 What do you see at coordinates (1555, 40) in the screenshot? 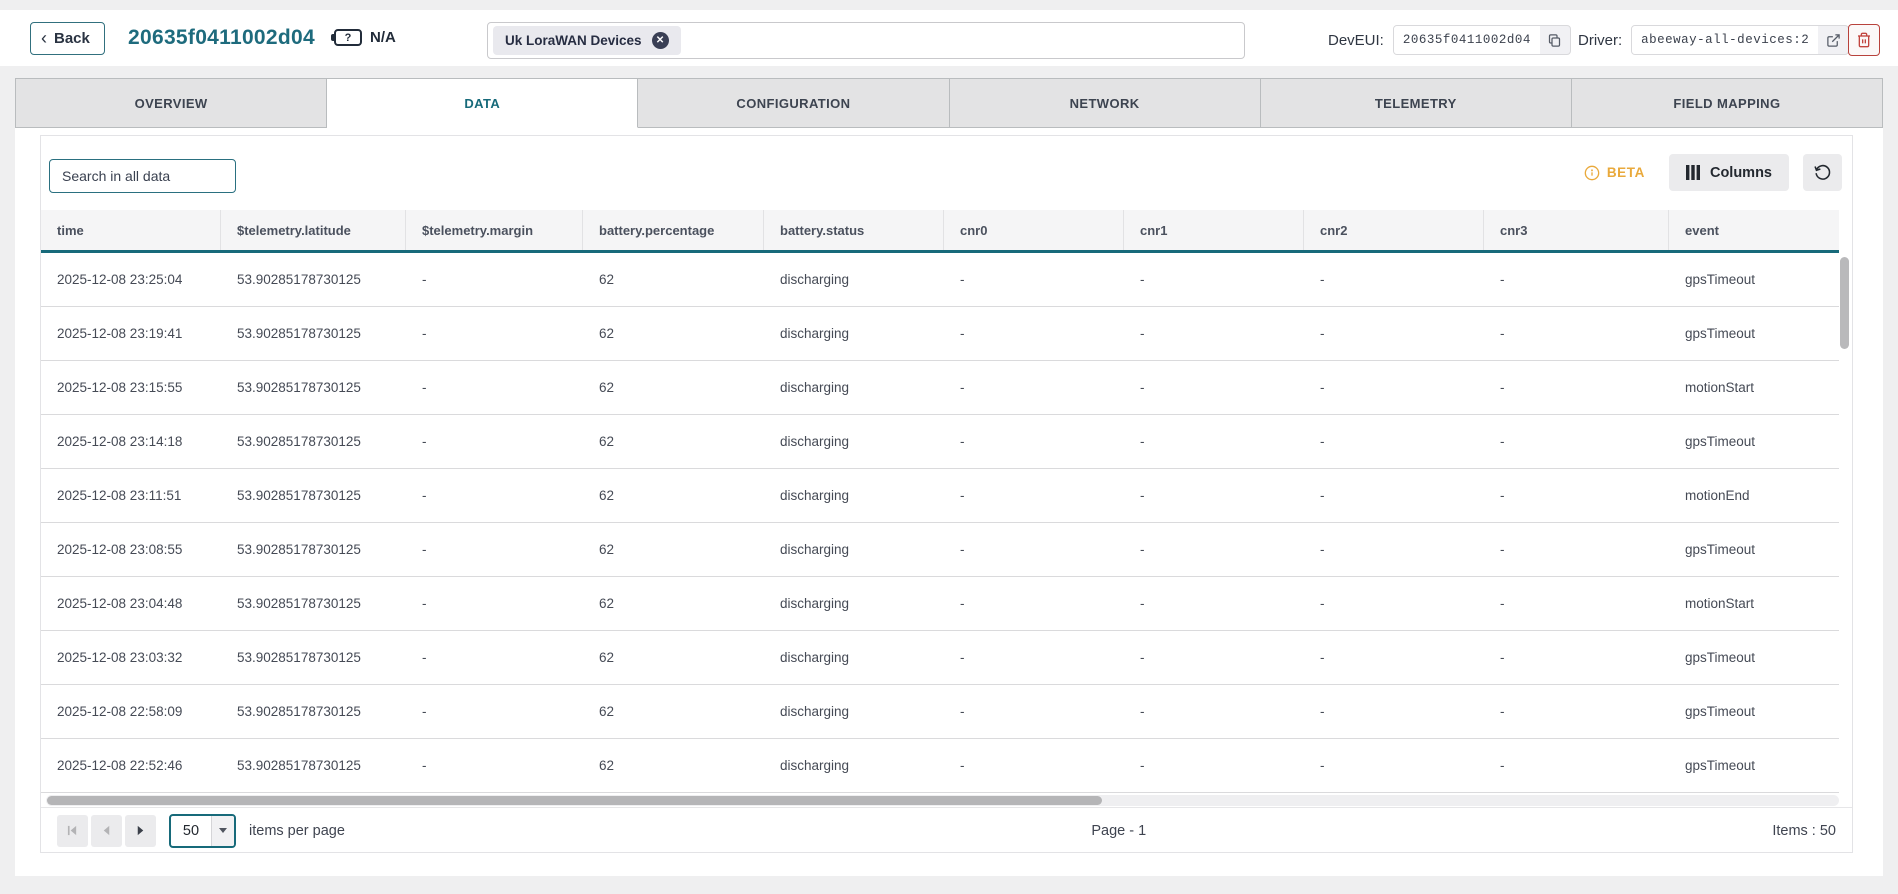
I see `copy-icon` at bounding box center [1555, 40].